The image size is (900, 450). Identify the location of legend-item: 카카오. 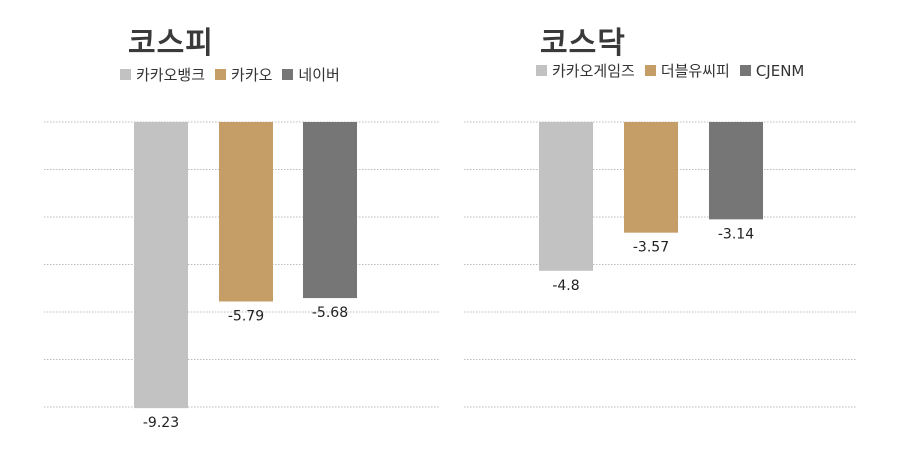
(243, 74).